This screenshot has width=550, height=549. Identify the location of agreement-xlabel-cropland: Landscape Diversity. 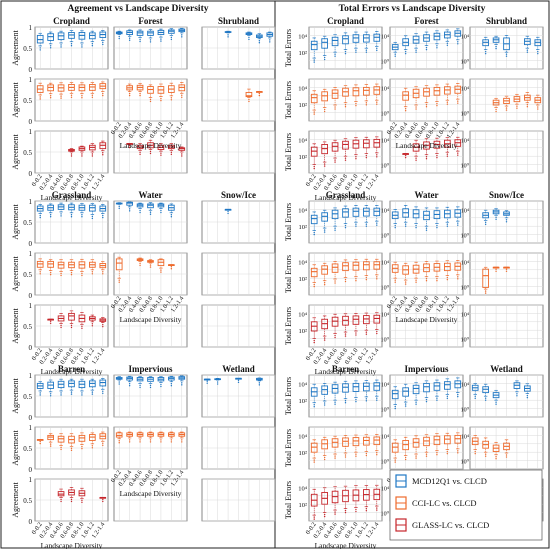
(72, 197).